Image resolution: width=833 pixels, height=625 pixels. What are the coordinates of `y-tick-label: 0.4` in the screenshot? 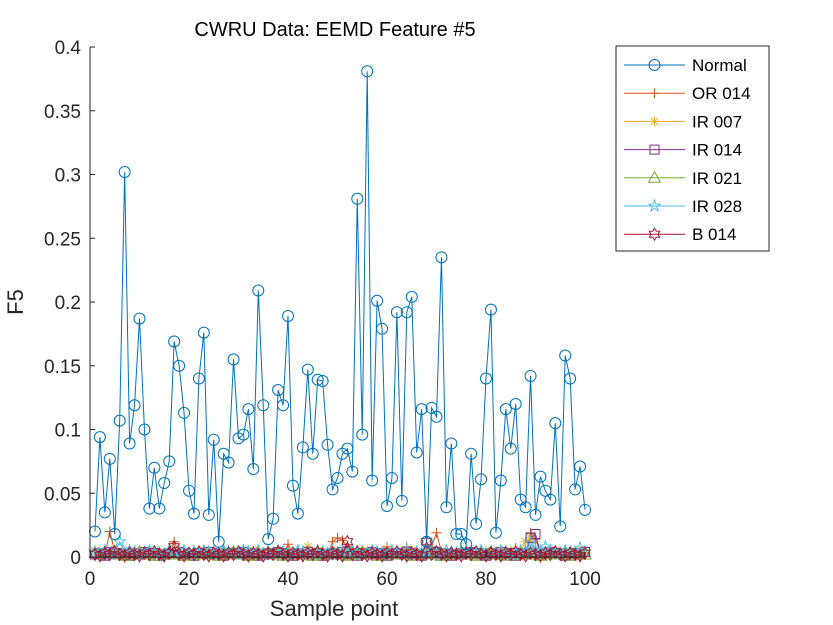 It's located at (68, 48).